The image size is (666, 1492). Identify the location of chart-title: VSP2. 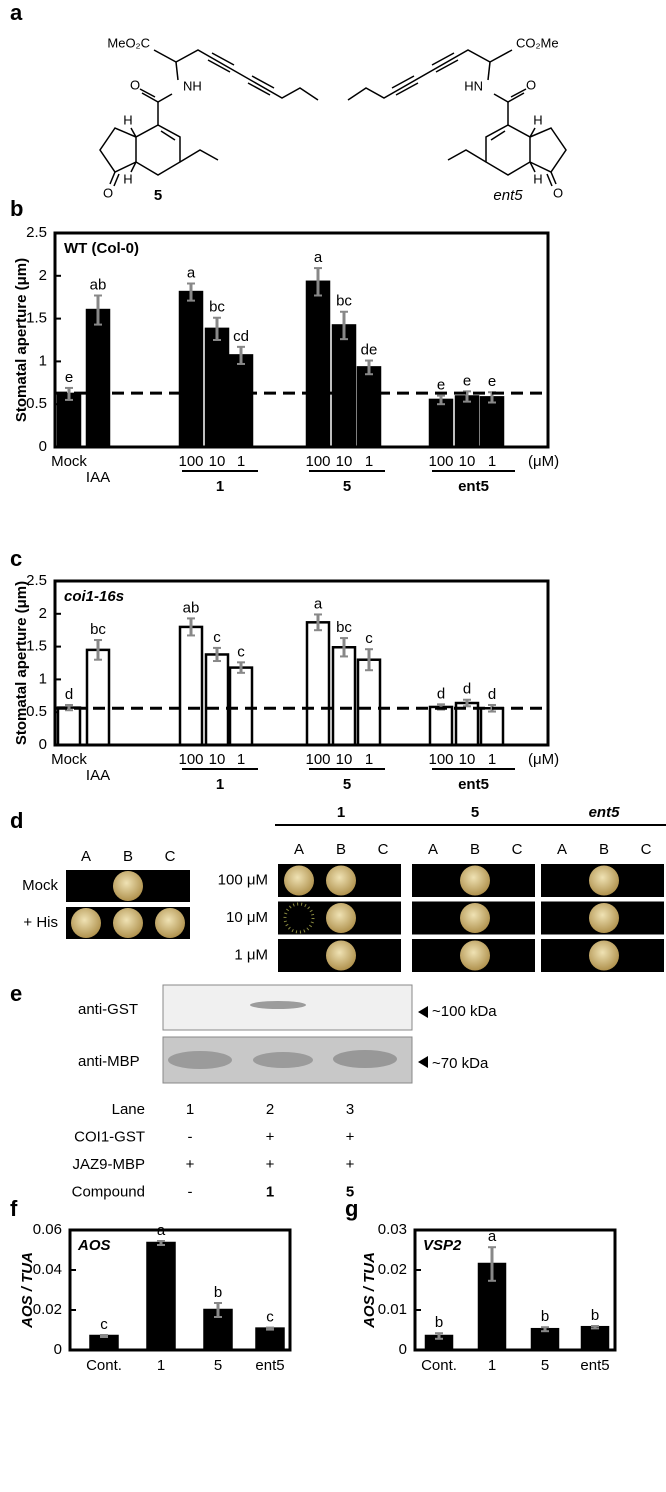
(442, 1245).